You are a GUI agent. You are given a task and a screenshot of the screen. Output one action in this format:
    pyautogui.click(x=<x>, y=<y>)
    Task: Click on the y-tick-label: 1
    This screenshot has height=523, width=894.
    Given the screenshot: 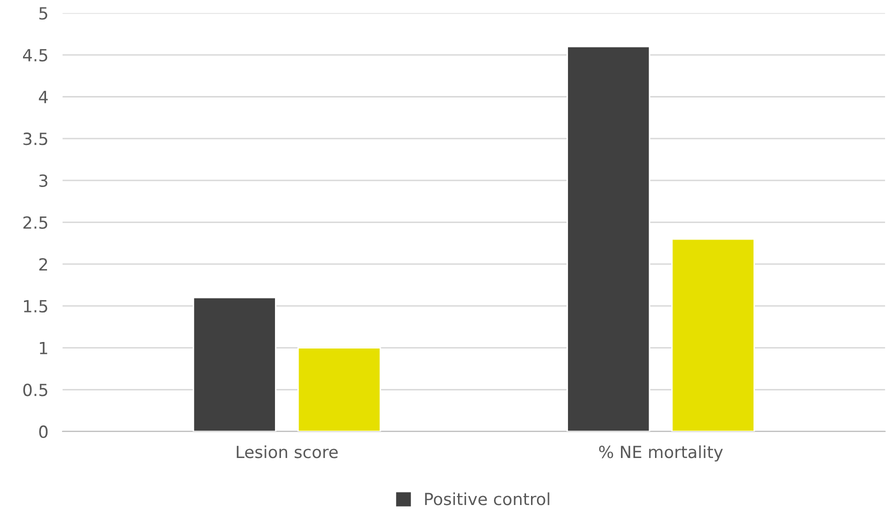 What is the action you would take?
    pyautogui.click(x=44, y=348)
    